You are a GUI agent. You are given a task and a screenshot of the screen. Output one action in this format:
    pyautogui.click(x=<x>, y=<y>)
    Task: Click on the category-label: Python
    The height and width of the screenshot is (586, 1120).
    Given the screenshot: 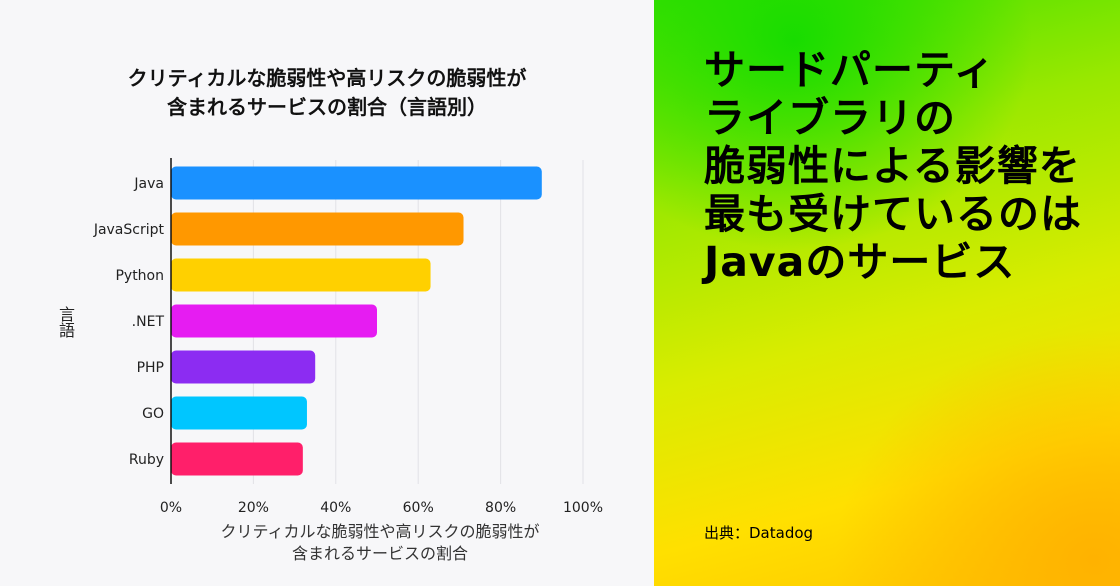 What is the action you would take?
    pyautogui.click(x=139, y=276)
    